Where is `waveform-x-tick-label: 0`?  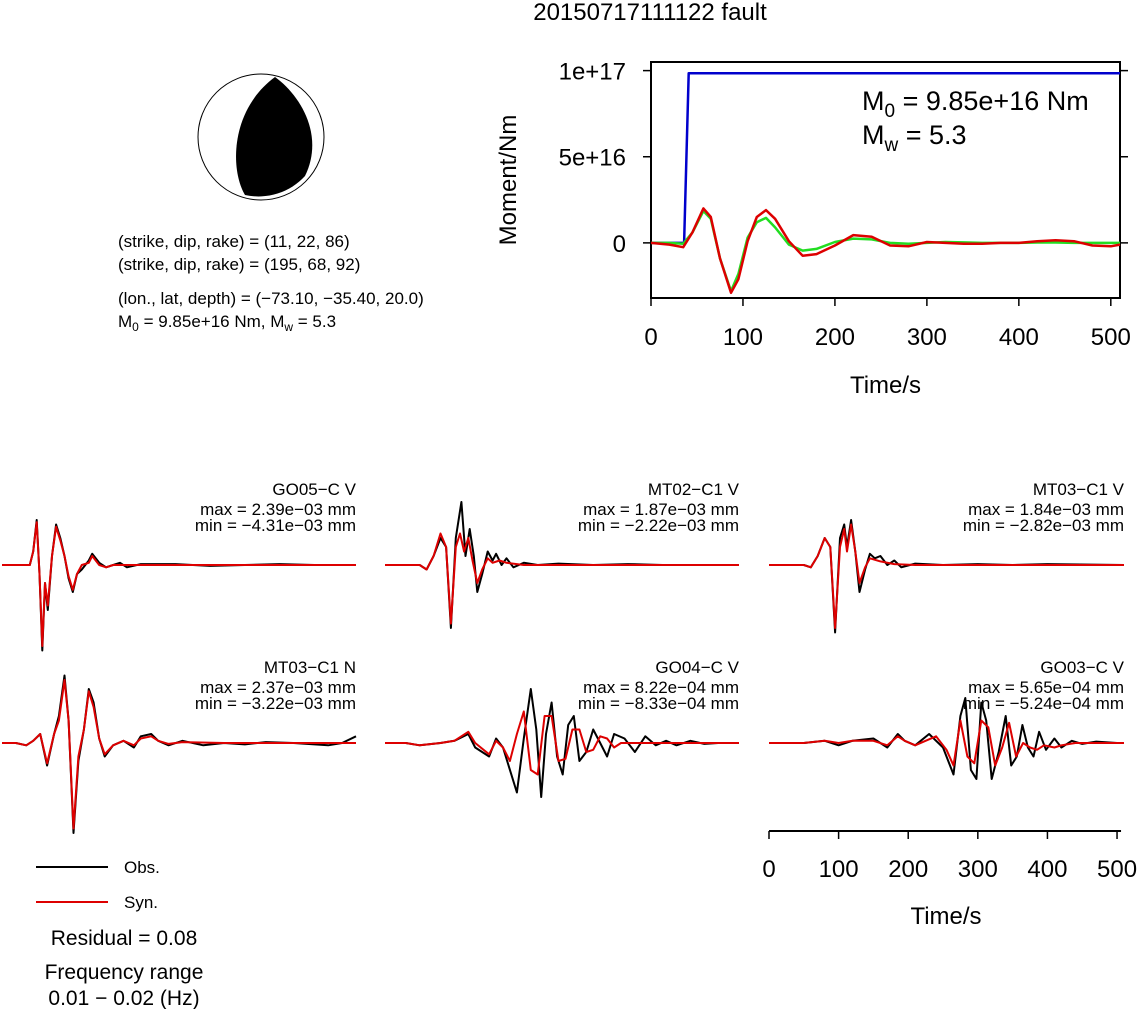 waveform-x-tick-label: 0 is located at coordinates (768, 869).